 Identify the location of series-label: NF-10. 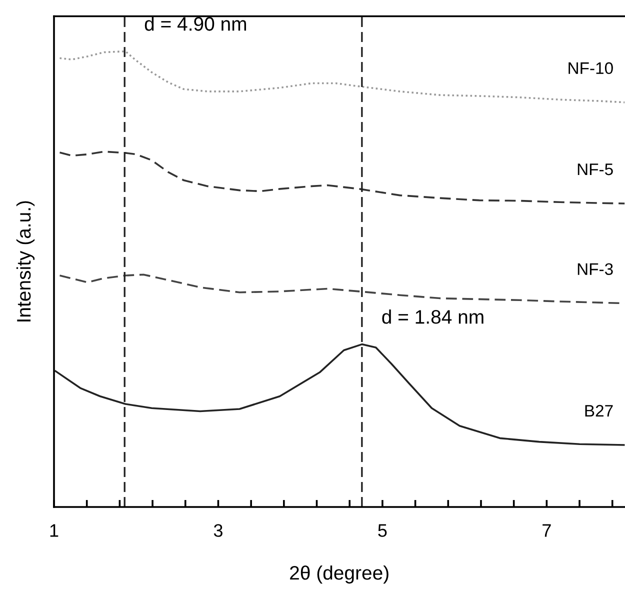
(590, 68).